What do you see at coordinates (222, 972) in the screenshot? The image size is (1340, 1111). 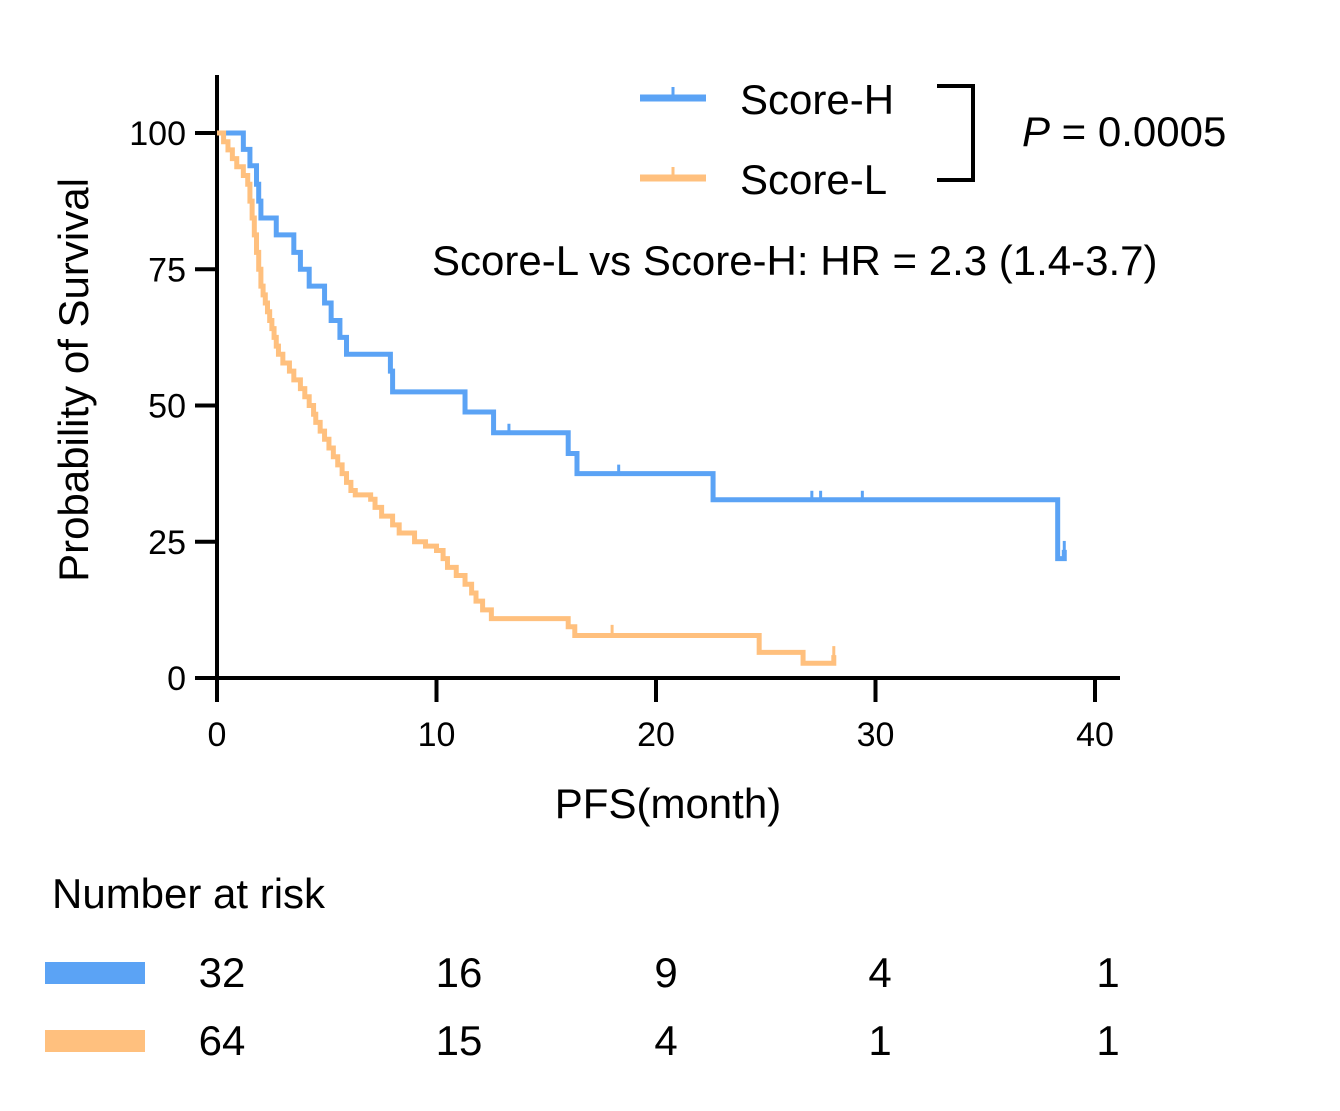 I see `risk-count-score-h: 32` at bounding box center [222, 972].